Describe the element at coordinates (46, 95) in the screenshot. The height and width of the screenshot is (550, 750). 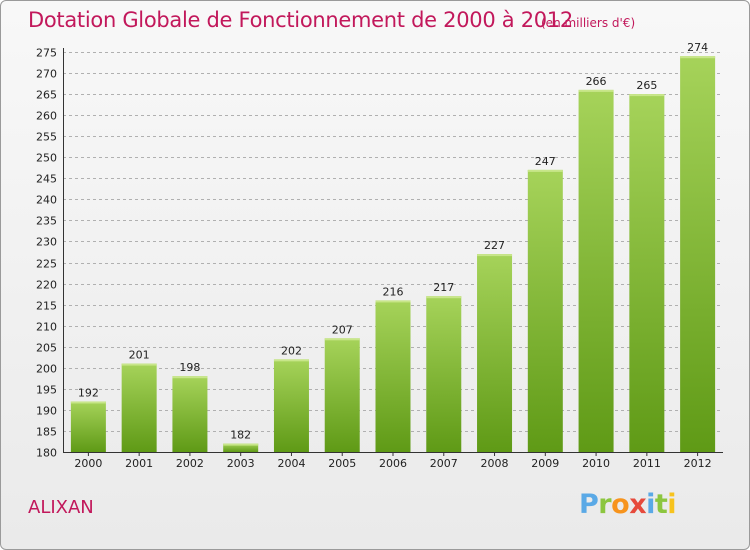
I see `y-tick-label: 265` at that location.